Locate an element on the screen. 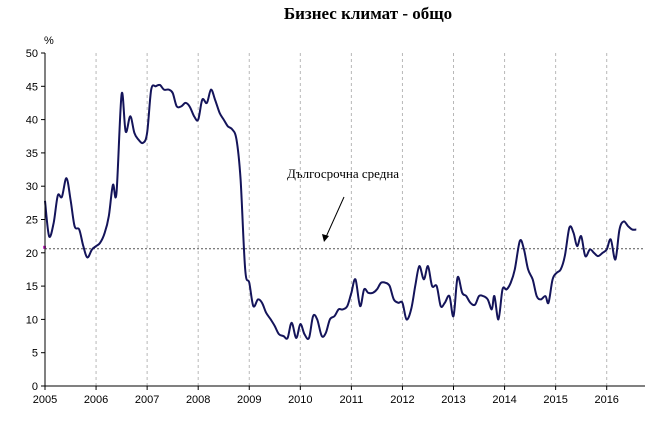 The width and height of the screenshot is (667, 425). x-tick-label: 2012 is located at coordinates (402, 400).